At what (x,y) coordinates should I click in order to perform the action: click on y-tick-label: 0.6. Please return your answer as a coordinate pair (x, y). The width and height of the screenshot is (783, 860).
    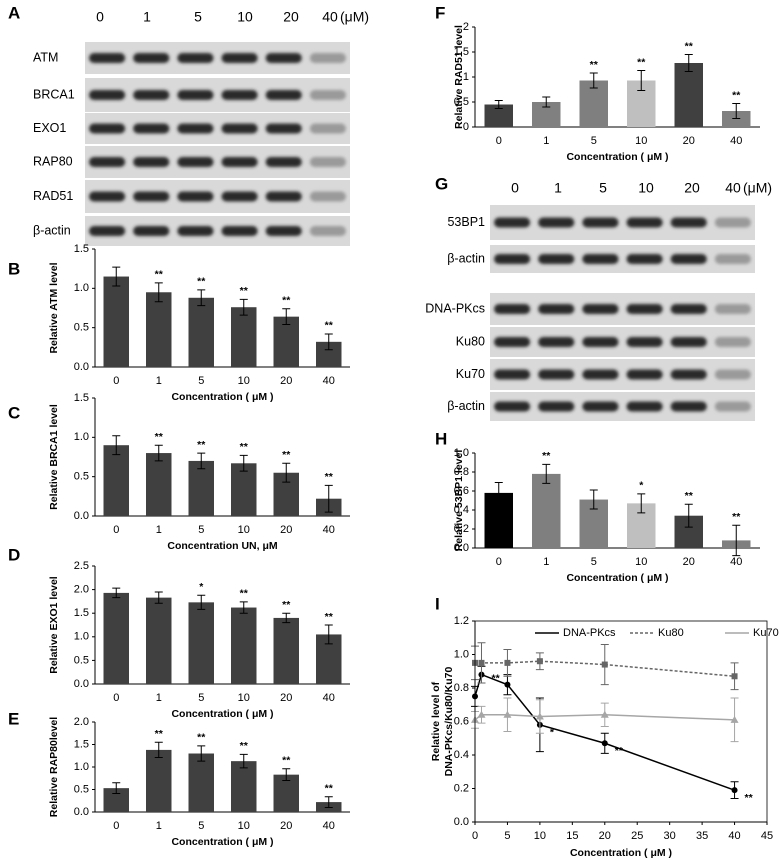
    Looking at the image, I should click on (461, 491).